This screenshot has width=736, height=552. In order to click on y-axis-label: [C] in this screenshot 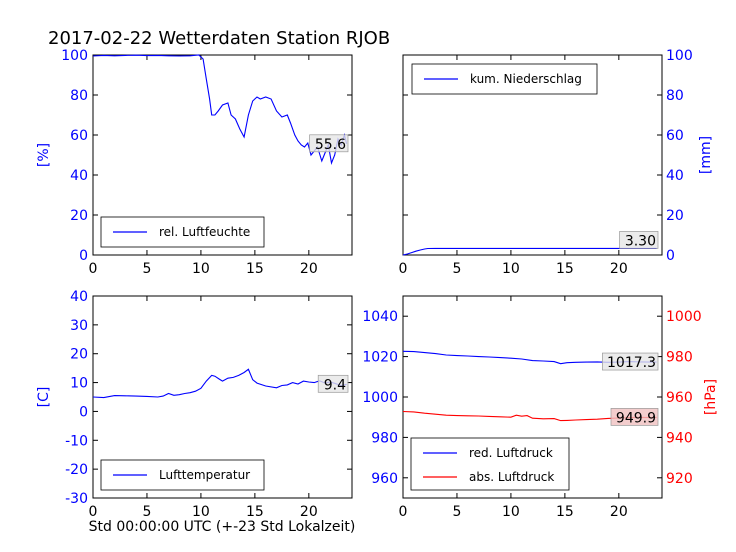, I will do `click(44, 397)`.